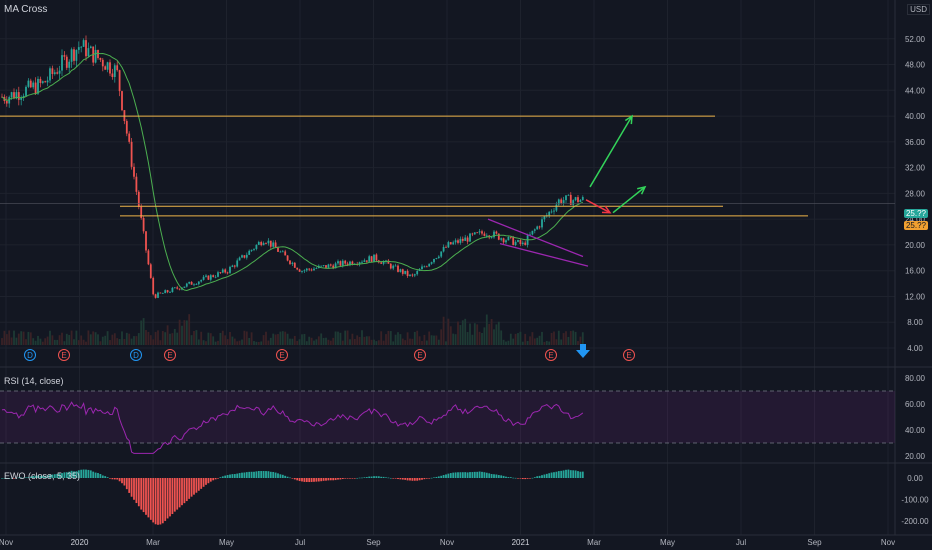 The image size is (932, 550). Describe the element at coordinates (611, 151) in the screenshot. I see `projection-arrow-up-large-shaft` at that location.